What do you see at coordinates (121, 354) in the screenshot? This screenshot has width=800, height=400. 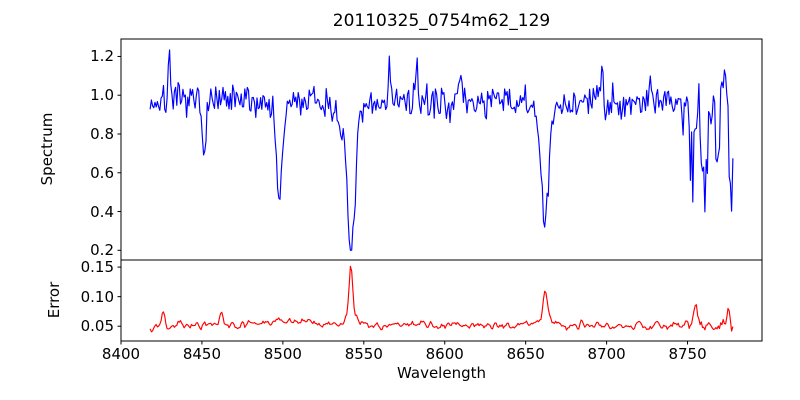 I see `x-tick-label: 8400` at bounding box center [121, 354].